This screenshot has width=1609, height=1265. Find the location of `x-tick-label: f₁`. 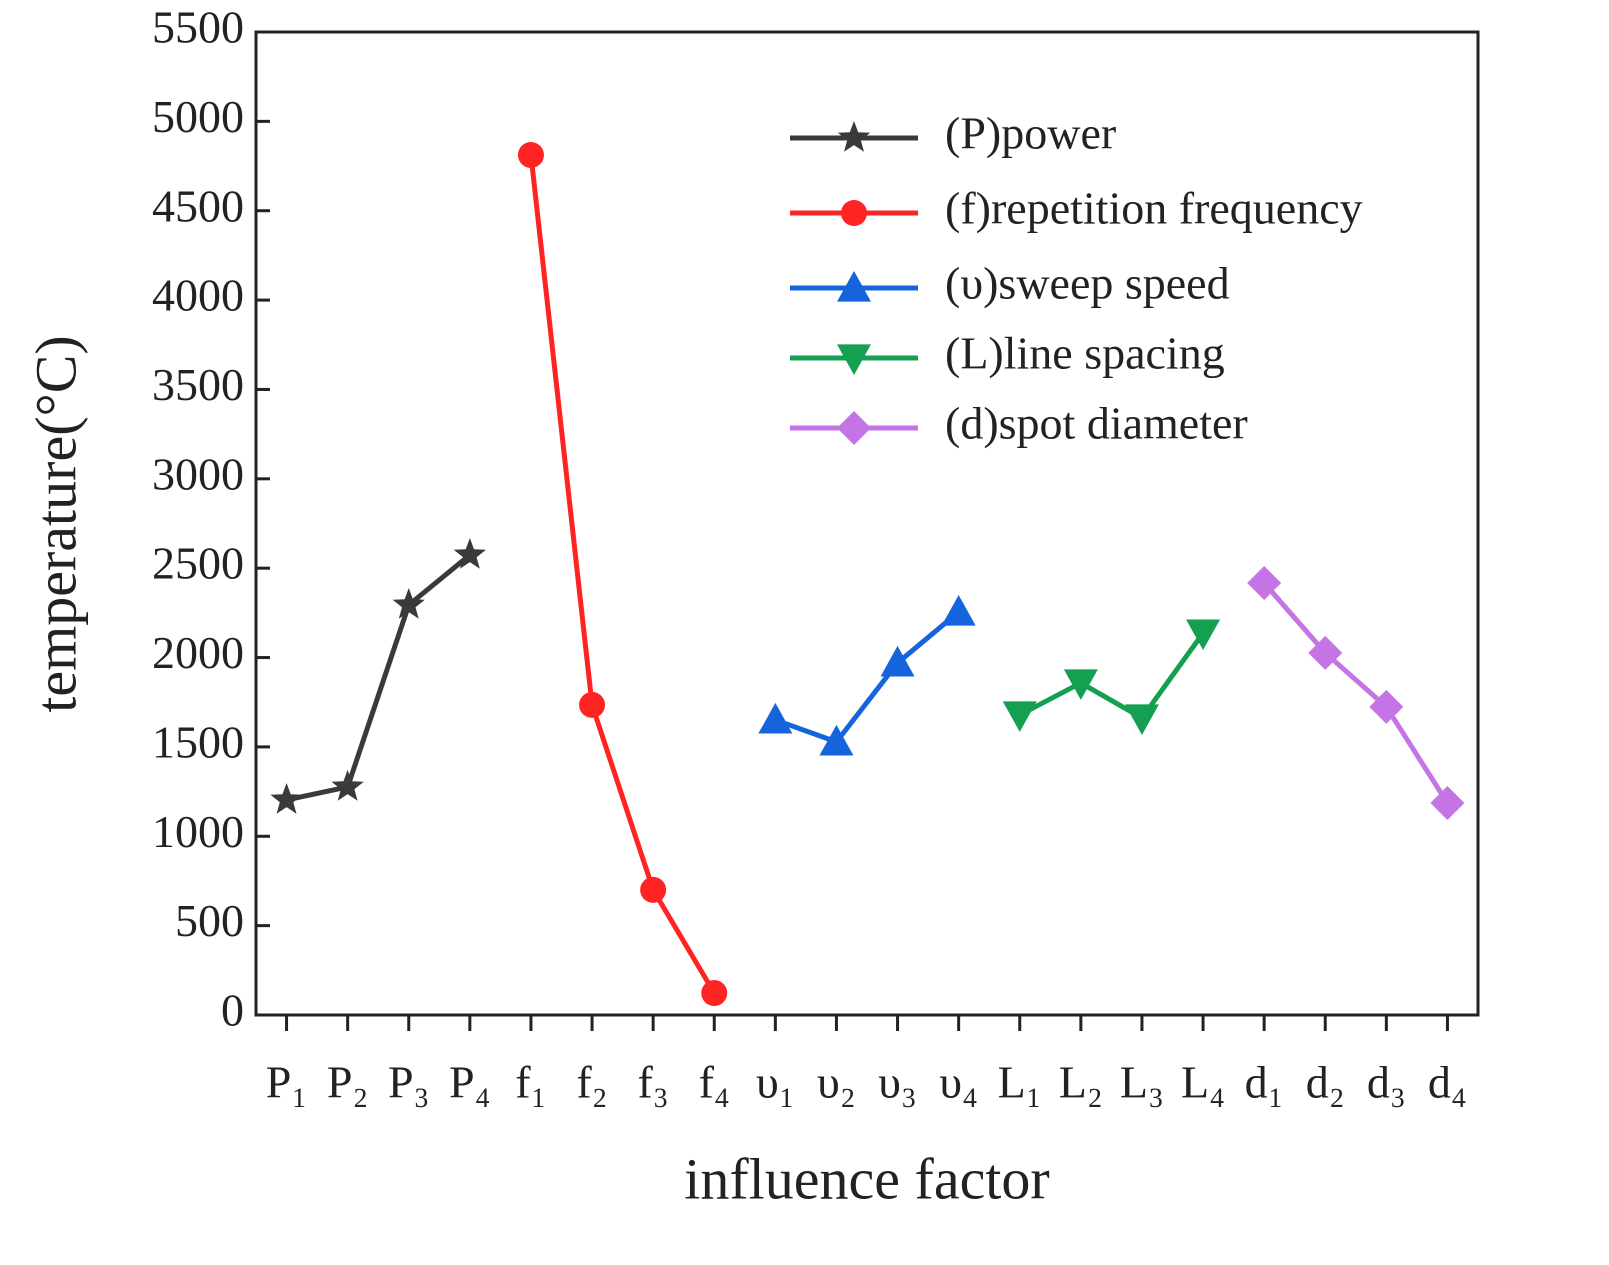

x-tick-label: f₁ is located at coordinates (530, 1082).